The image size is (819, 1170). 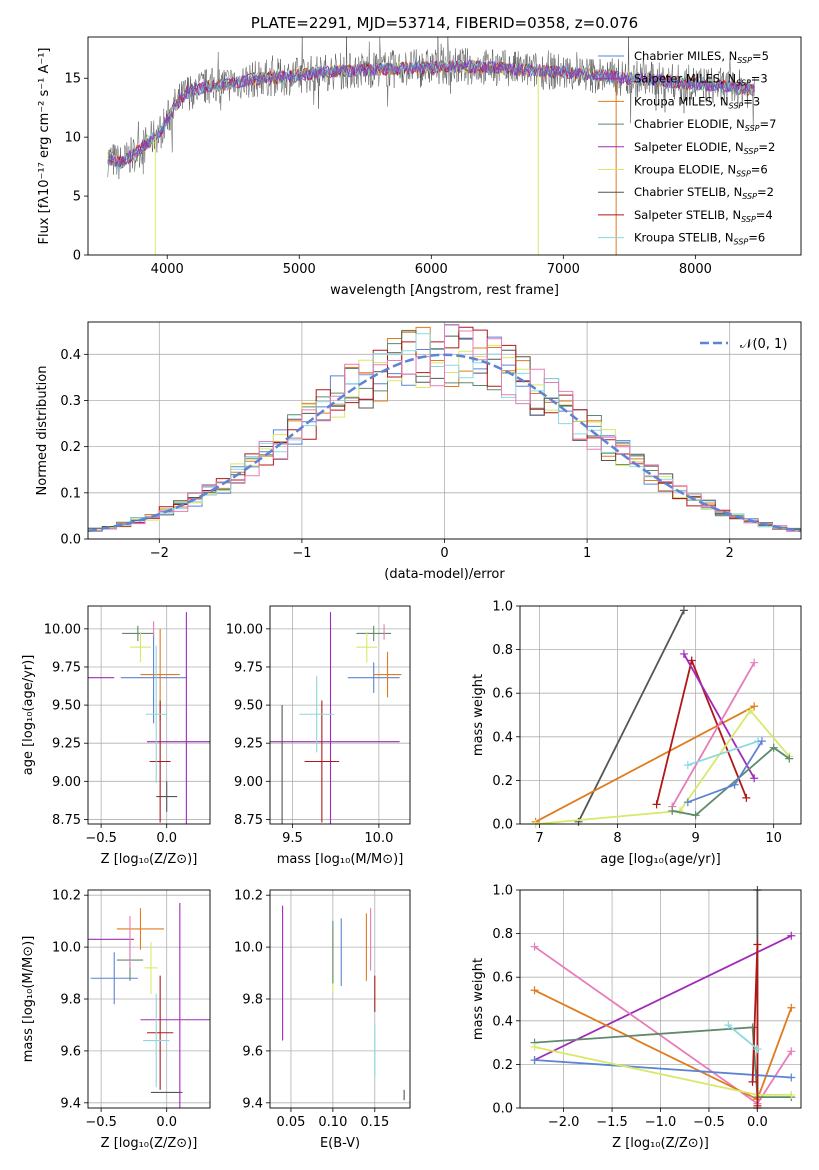 What do you see at coordinates (299, 269) in the screenshot?
I see `x-tick-label: 5000` at bounding box center [299, 269].